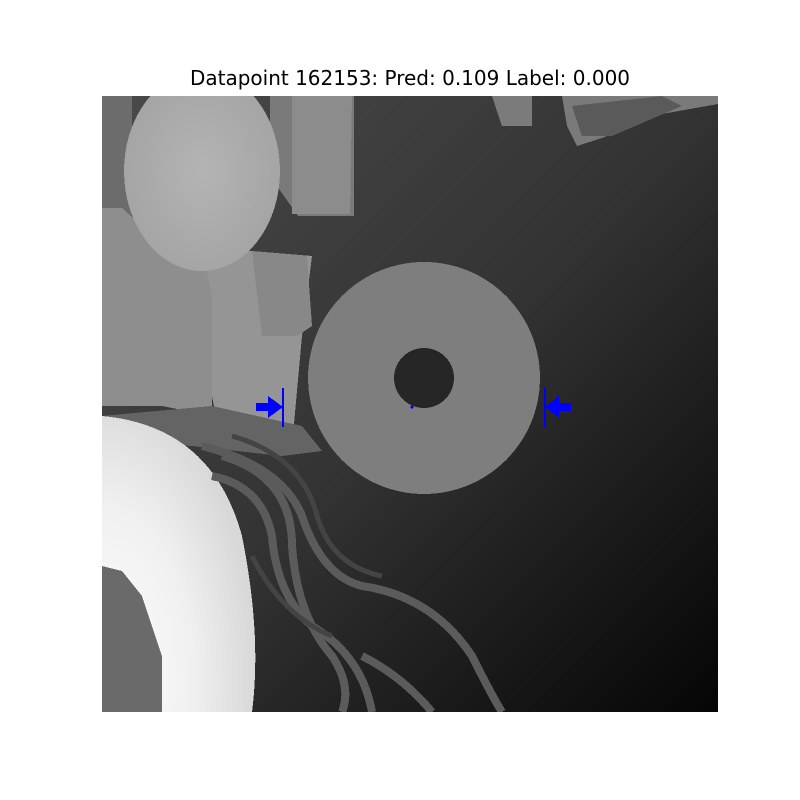 The height and width of the screenshot is (800, 800). Describe the element at coordinates (557, 407) in the screenshot. I see `right-arrow-marker` at that location.